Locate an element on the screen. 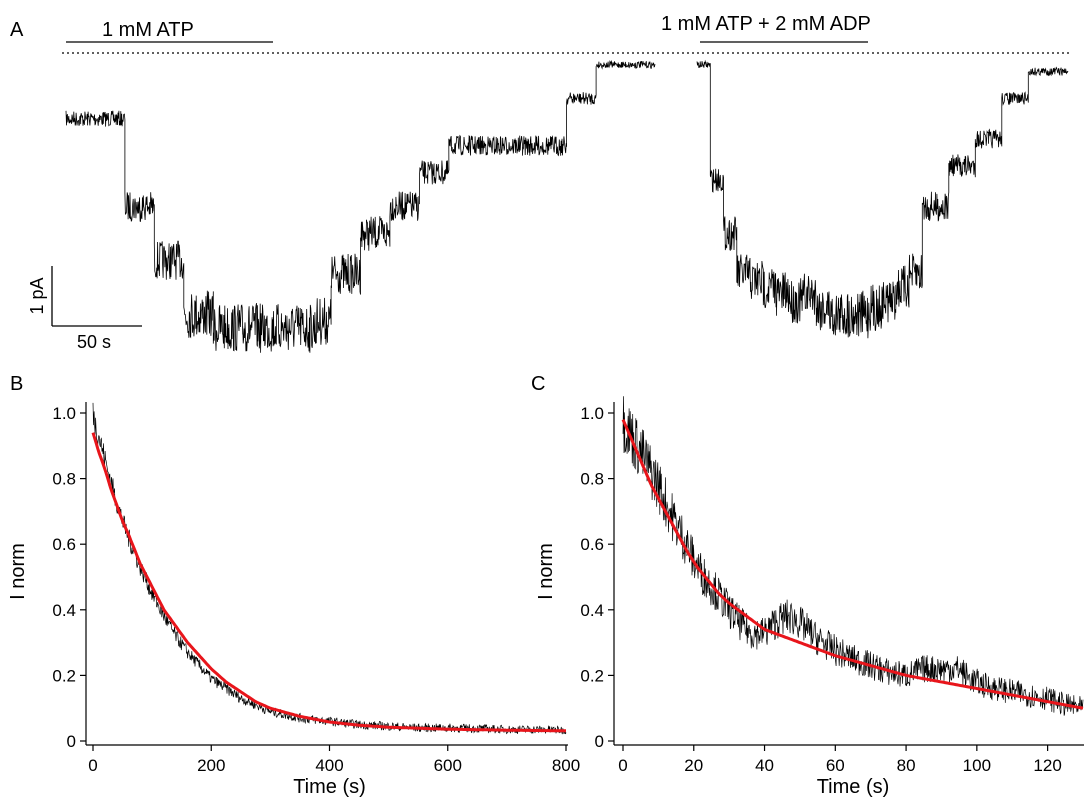 The image size is (1085, 811). plot-c-x-tick-label: 40 is located at coordinates (764, 765).